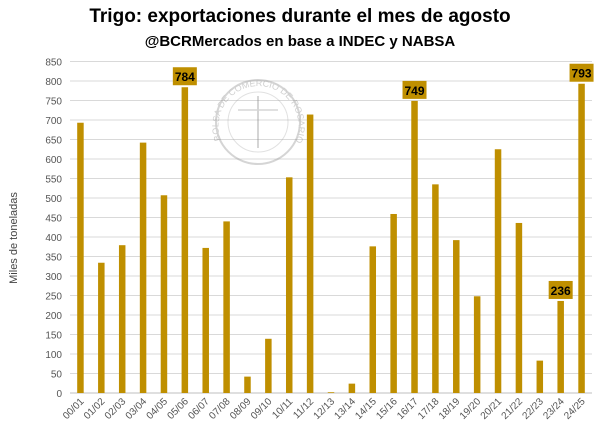 Image resolution: width=600 pixels, height=435 pixels. I want to click on data-label: 793, so click(582, 74).